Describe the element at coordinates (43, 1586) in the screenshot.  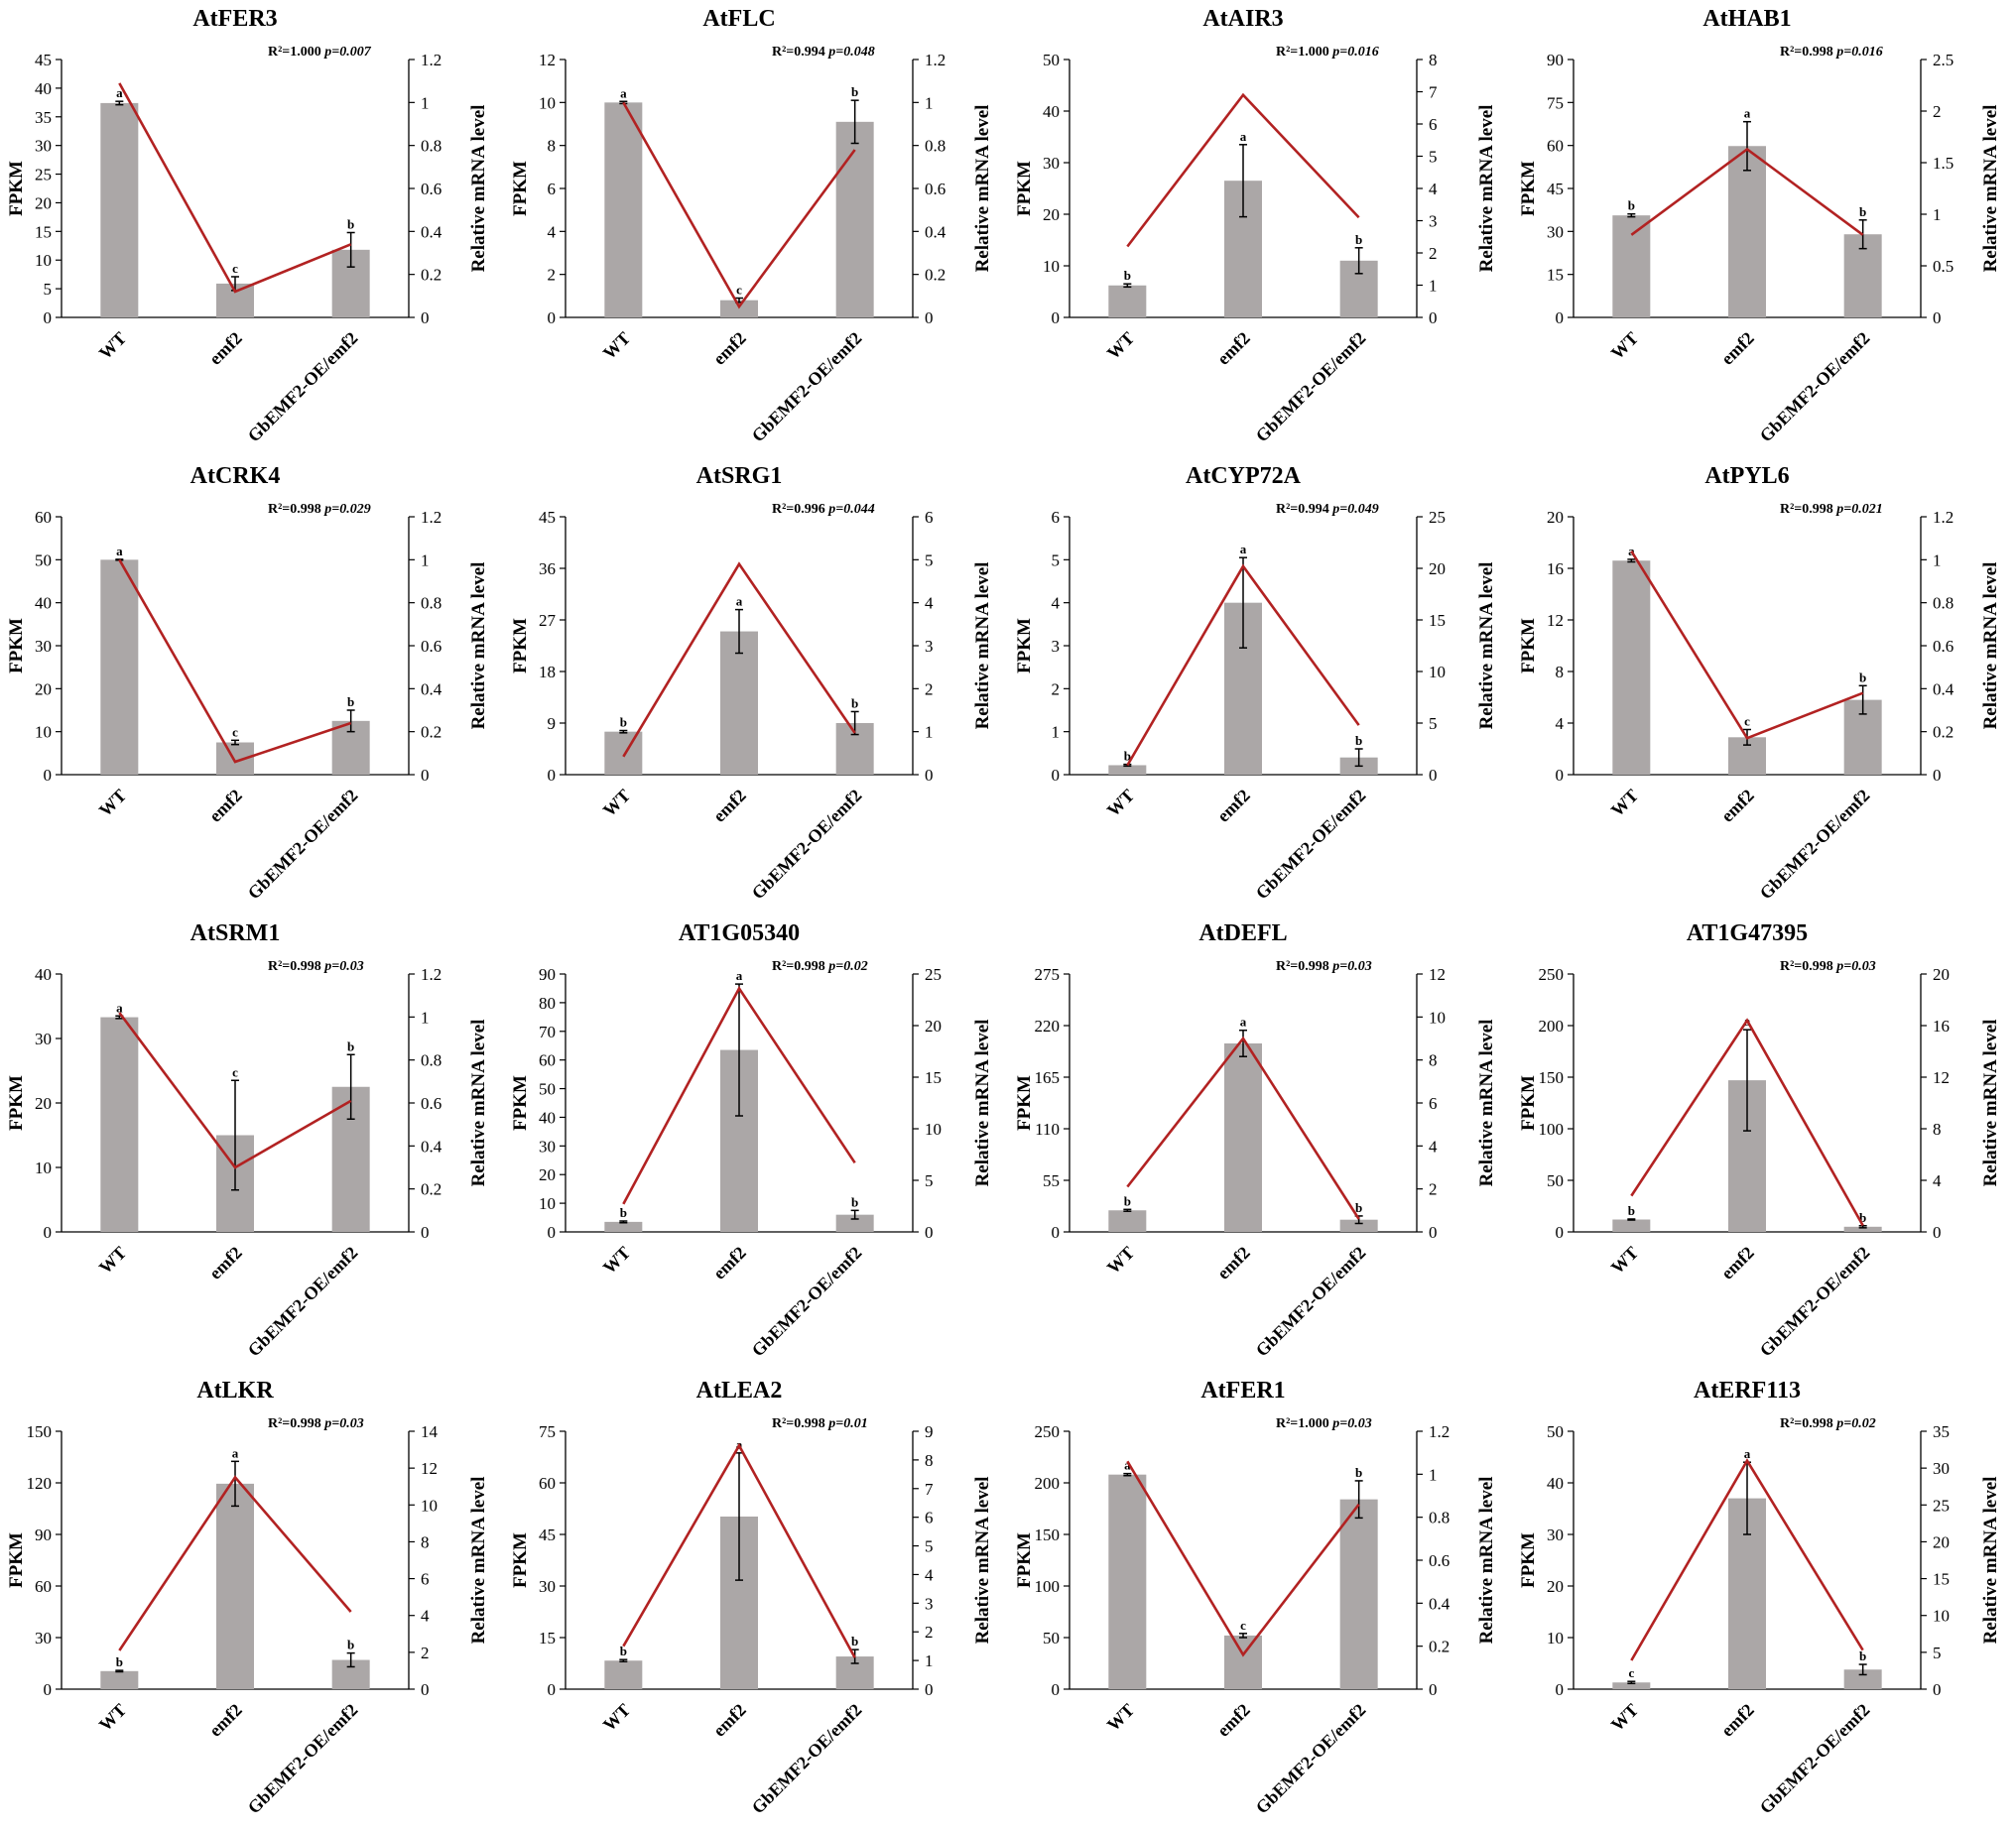
I see `y-tick-label: 60` at that location.